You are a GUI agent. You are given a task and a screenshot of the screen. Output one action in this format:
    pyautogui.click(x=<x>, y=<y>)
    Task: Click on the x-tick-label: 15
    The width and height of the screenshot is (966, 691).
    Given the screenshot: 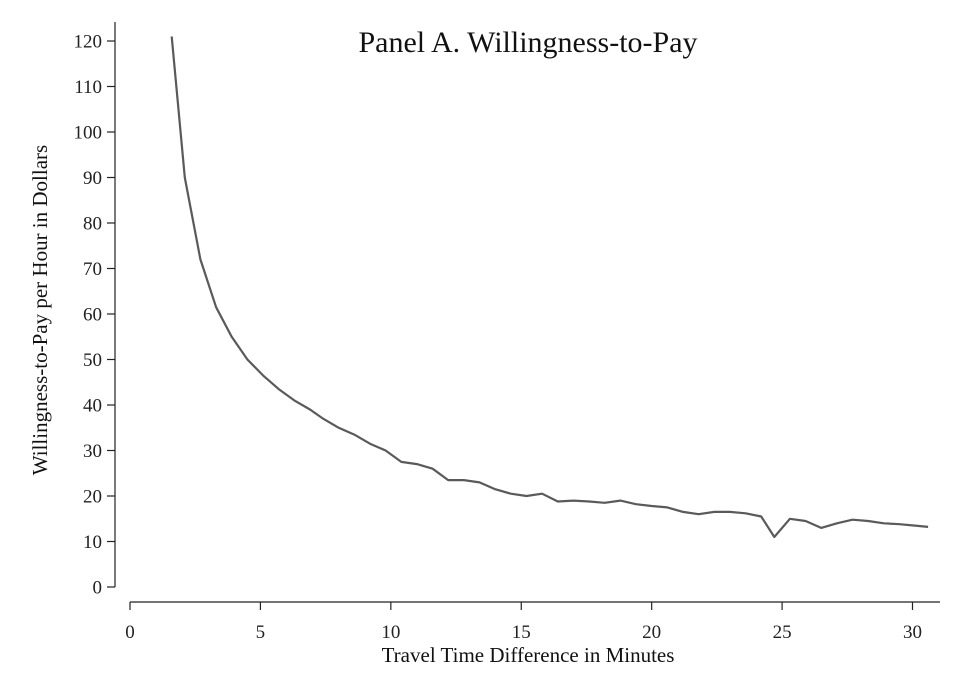 What is the action you would take?
    pyautogui.click(x=521, y=632)
    